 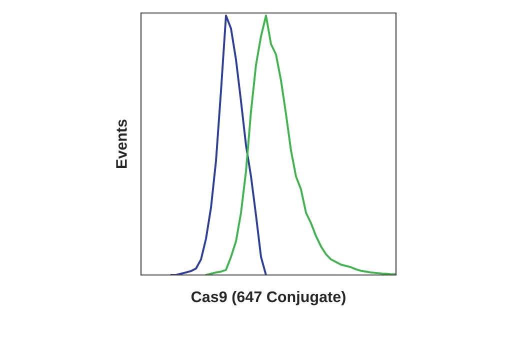 What do you see at coordinates (121, 144) in the screenshot?
I see `y-axis-title: Events` at bounding box center [121, 144].